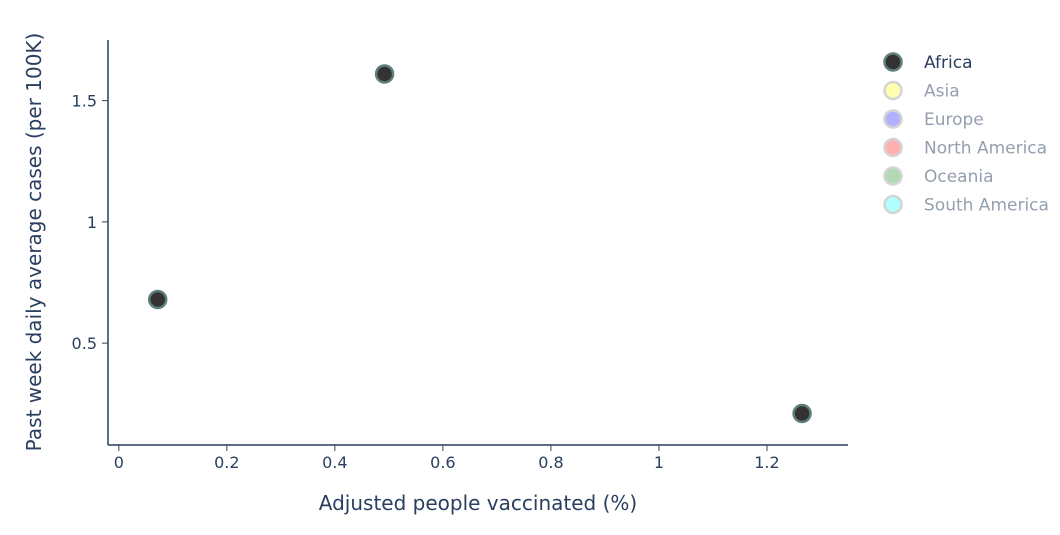 The height and width of the screenshot is (535, 1060). What do you see at coordinates (84, 101) in the screenshot?
I see `y-tick-label: 1.5` at bounding box center [84, 101].